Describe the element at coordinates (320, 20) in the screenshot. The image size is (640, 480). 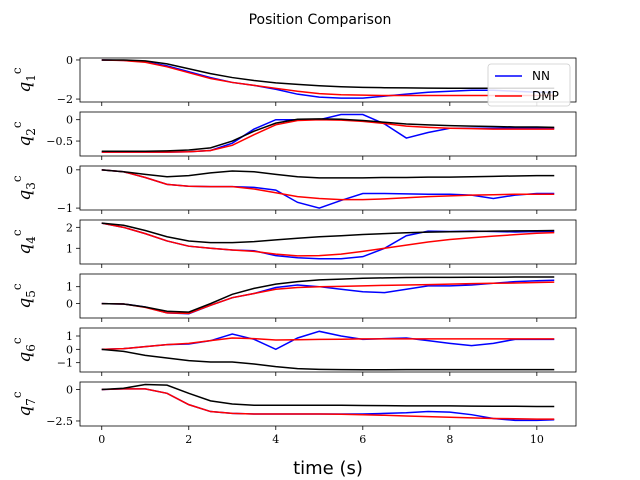
I see `chart-title: Position Comparison` at that location.